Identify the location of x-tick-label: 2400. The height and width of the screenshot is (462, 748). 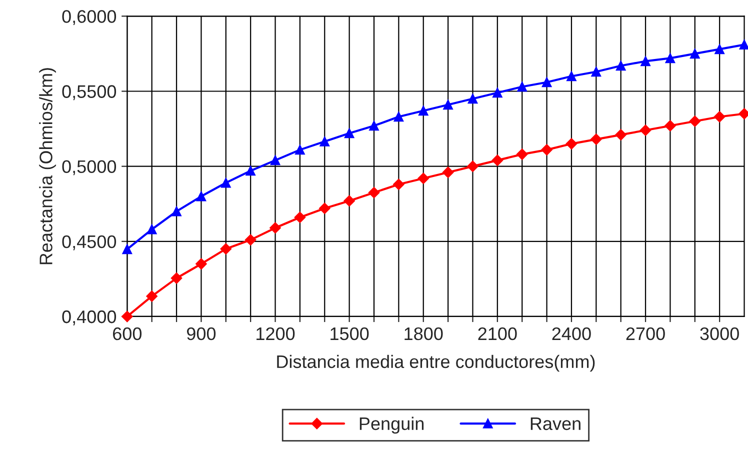
(571, 333).